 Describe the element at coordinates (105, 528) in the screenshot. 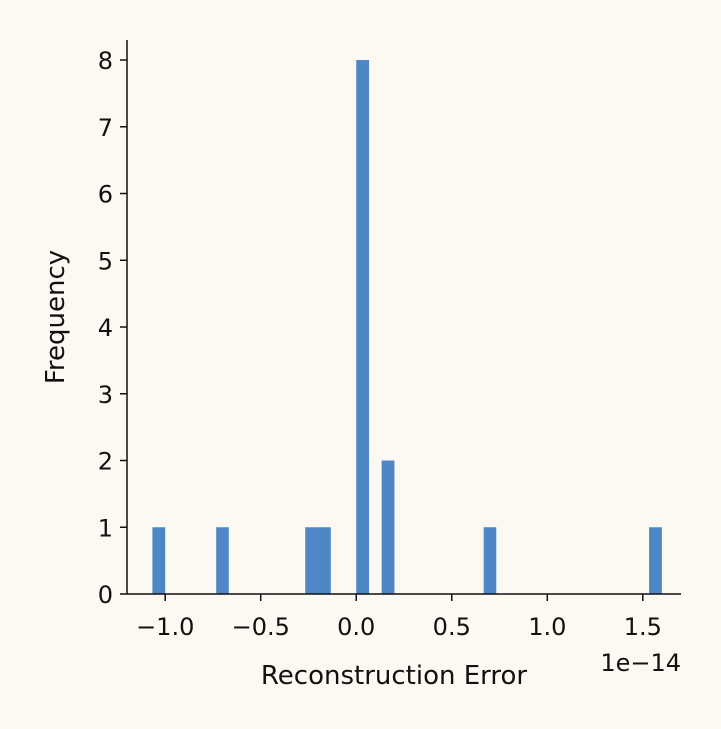

I see `y-tick-label: 1` at that location.